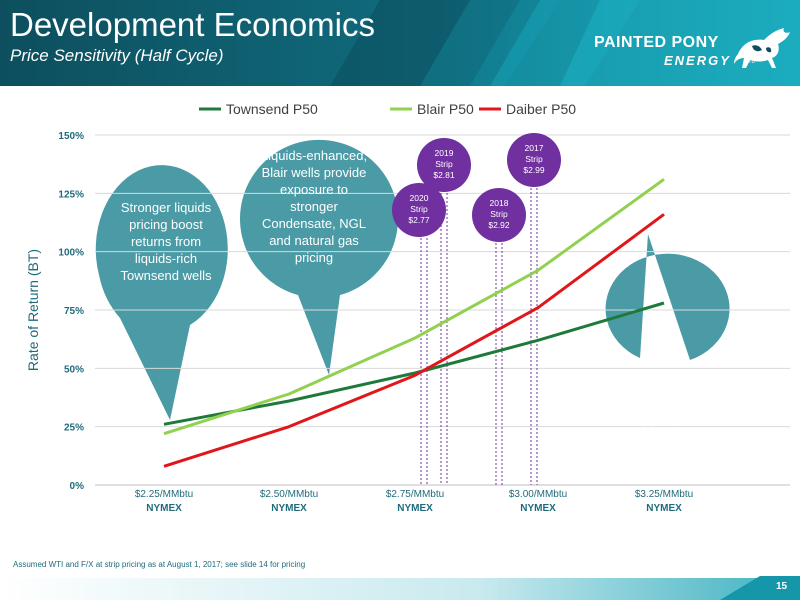 The image size is (800, 600). I want to click on x-tick-label: $3.25/MMbtu NYMEX, so click(664, 501).